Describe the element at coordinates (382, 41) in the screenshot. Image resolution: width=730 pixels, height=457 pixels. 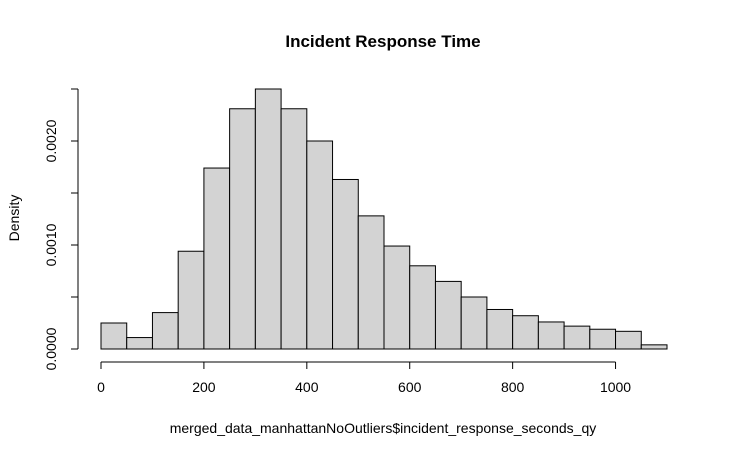
I see `chart-title: Incident Response Time` at that location.